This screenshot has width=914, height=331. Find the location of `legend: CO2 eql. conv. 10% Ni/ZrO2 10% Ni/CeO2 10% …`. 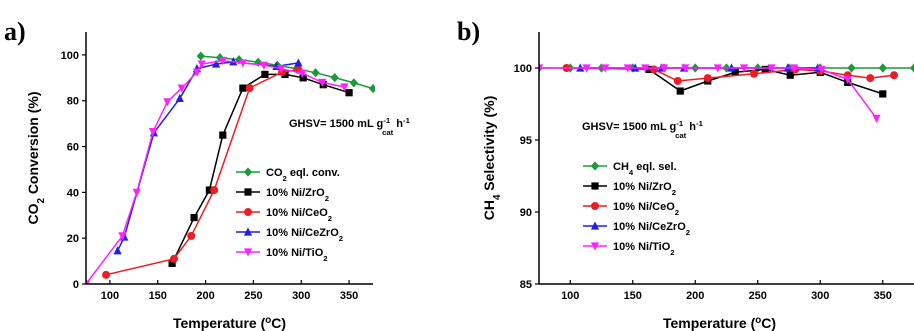

legend: CO2 eql. conv. 10% Ni/ZrO2 10% Ni/CeO2 10% … is located at coordinates (289, 215).